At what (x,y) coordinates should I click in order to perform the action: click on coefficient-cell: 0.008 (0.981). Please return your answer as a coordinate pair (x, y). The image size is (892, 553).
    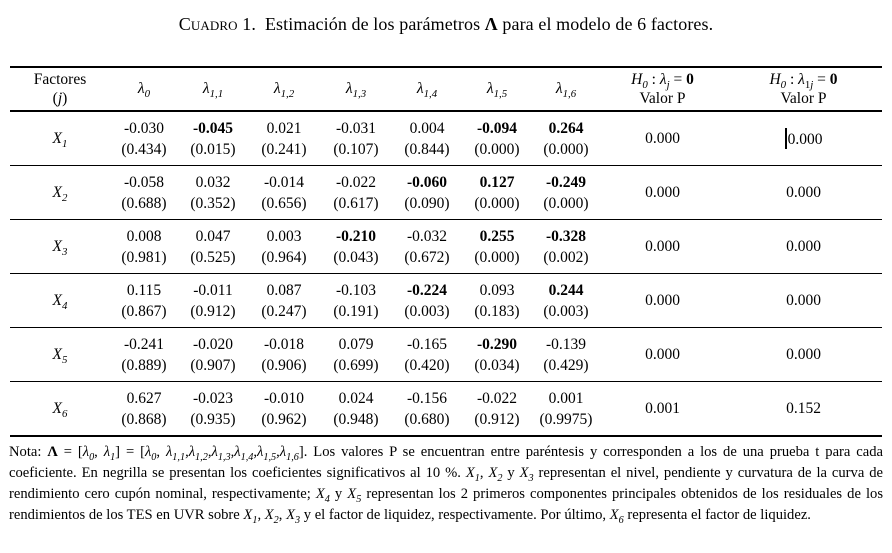
    Looking at the image, I should click on (144, 247).